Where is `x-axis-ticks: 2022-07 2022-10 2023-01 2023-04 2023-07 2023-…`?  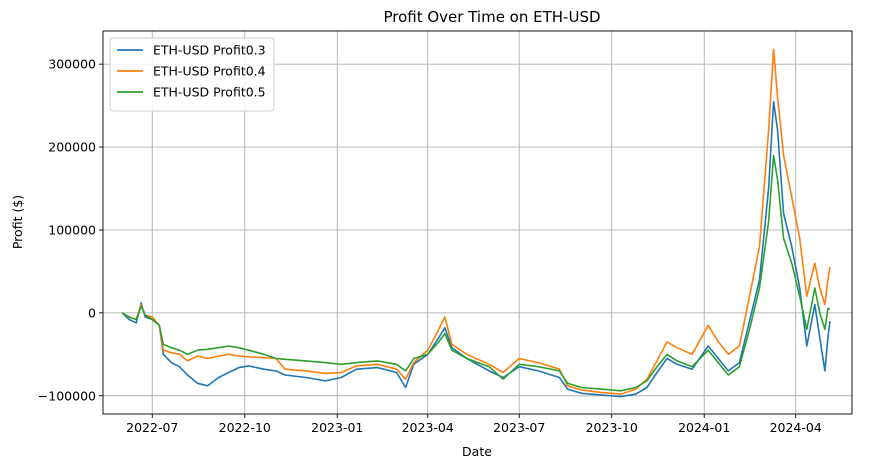 x-axis-ticks: 2022-07 2022-10 2023-01 2023-04 2023-07 2023-… is located at coordinates (474, 424).